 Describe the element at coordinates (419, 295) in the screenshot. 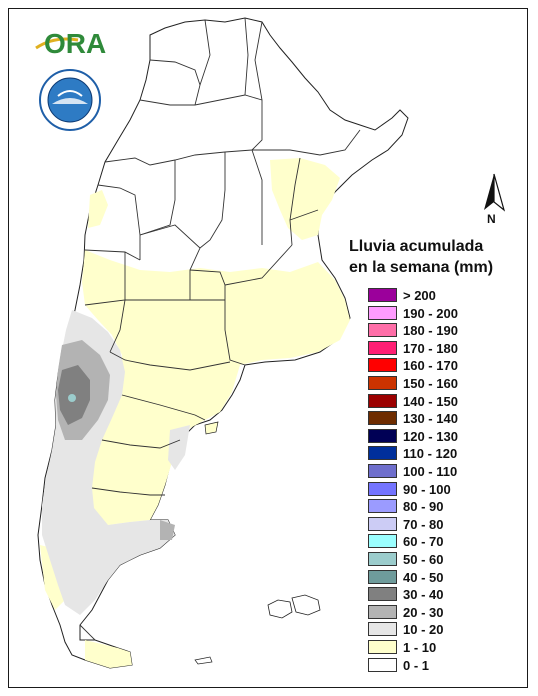

I see `legend-label: > 200` at that location.